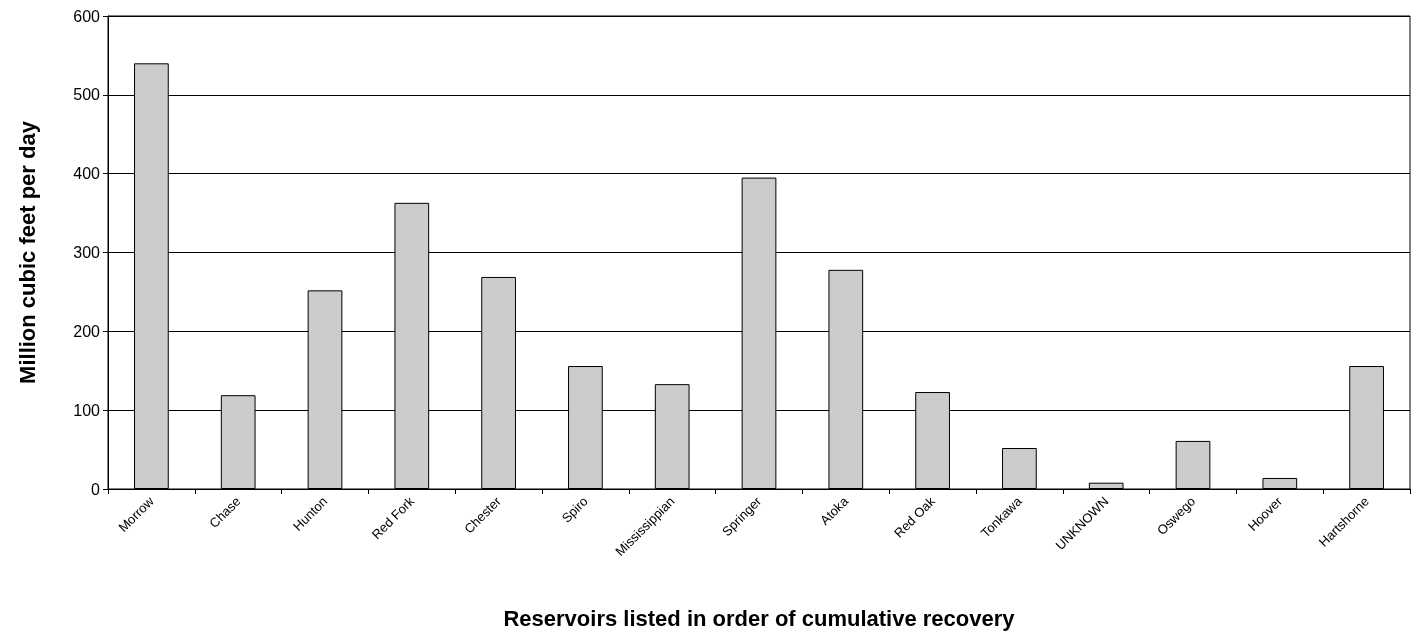 The height and width of the screenshot is (639, 1418). Describe the element at coordinates (87, 16) in the screenshot. I see `y-tick-label: 600` at that location.